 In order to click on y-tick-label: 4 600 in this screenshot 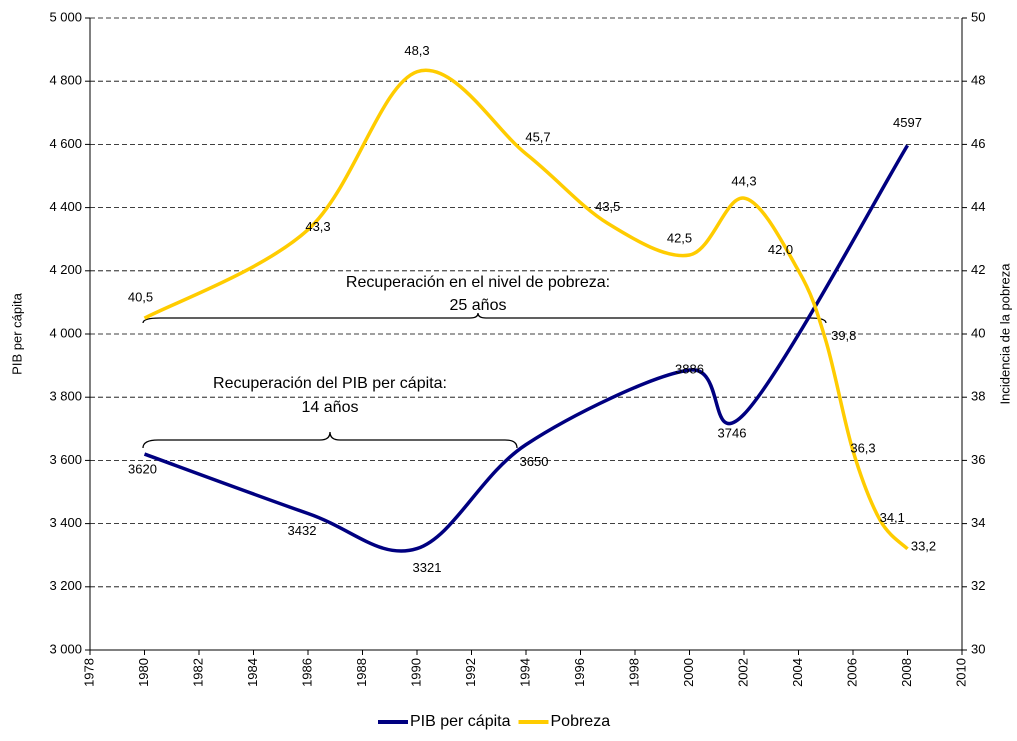, I will do `click(65, 143)`.